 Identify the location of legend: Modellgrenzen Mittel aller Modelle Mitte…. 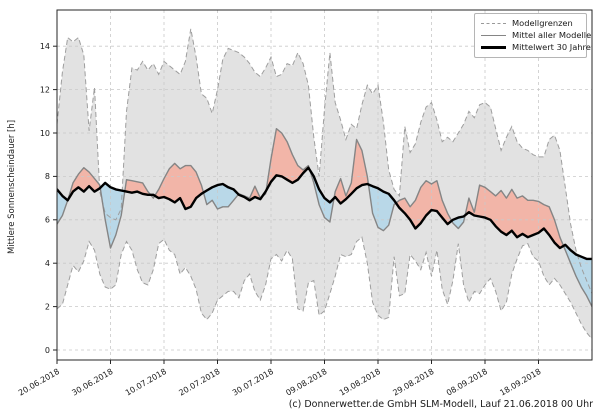
(532, 35).